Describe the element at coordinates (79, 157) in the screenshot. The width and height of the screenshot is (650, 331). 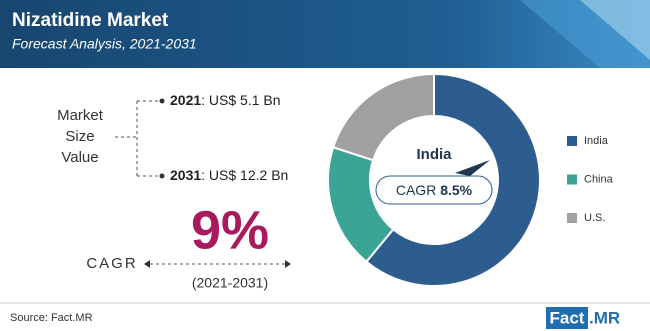
I see `market-label: Value` at that location.